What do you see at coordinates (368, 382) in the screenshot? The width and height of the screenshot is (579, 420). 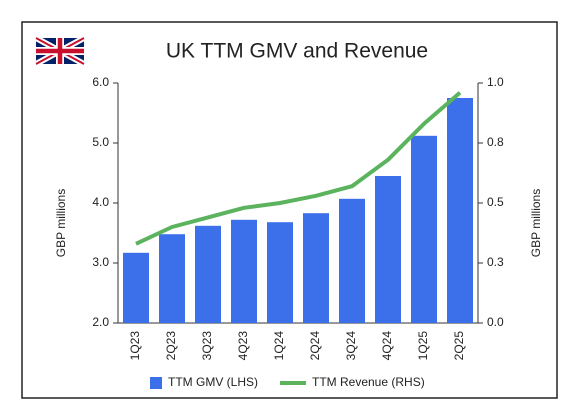 I see `legend-label: TTM Revenue (RHS)` at bounding box center [368, 382].